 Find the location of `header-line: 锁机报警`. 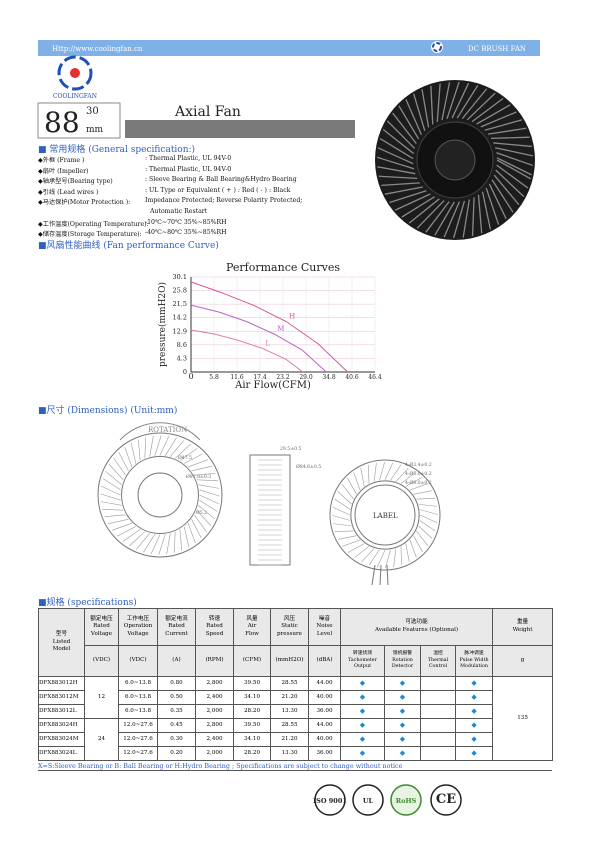

header-line: 锁机报警 is located at coordinates (402, 654).